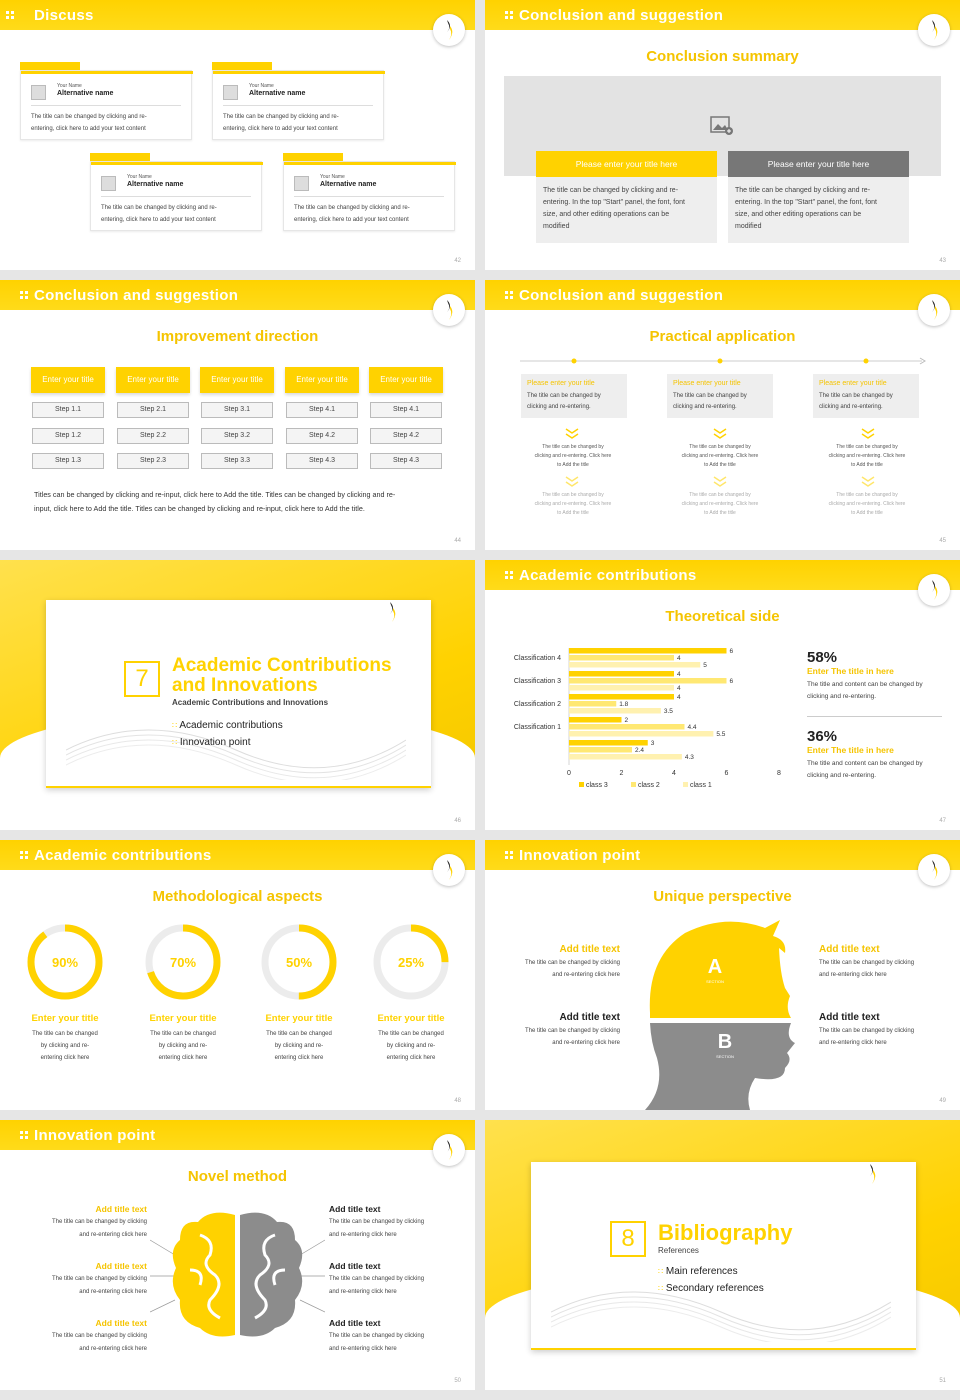 Image resolution: width=960 pixels, height=1400 pixels. What do you see at coordinates (227, 725) in the screenshot?
I see `section-item: ∷ Academic contributions` at bounding box center [227, 725].